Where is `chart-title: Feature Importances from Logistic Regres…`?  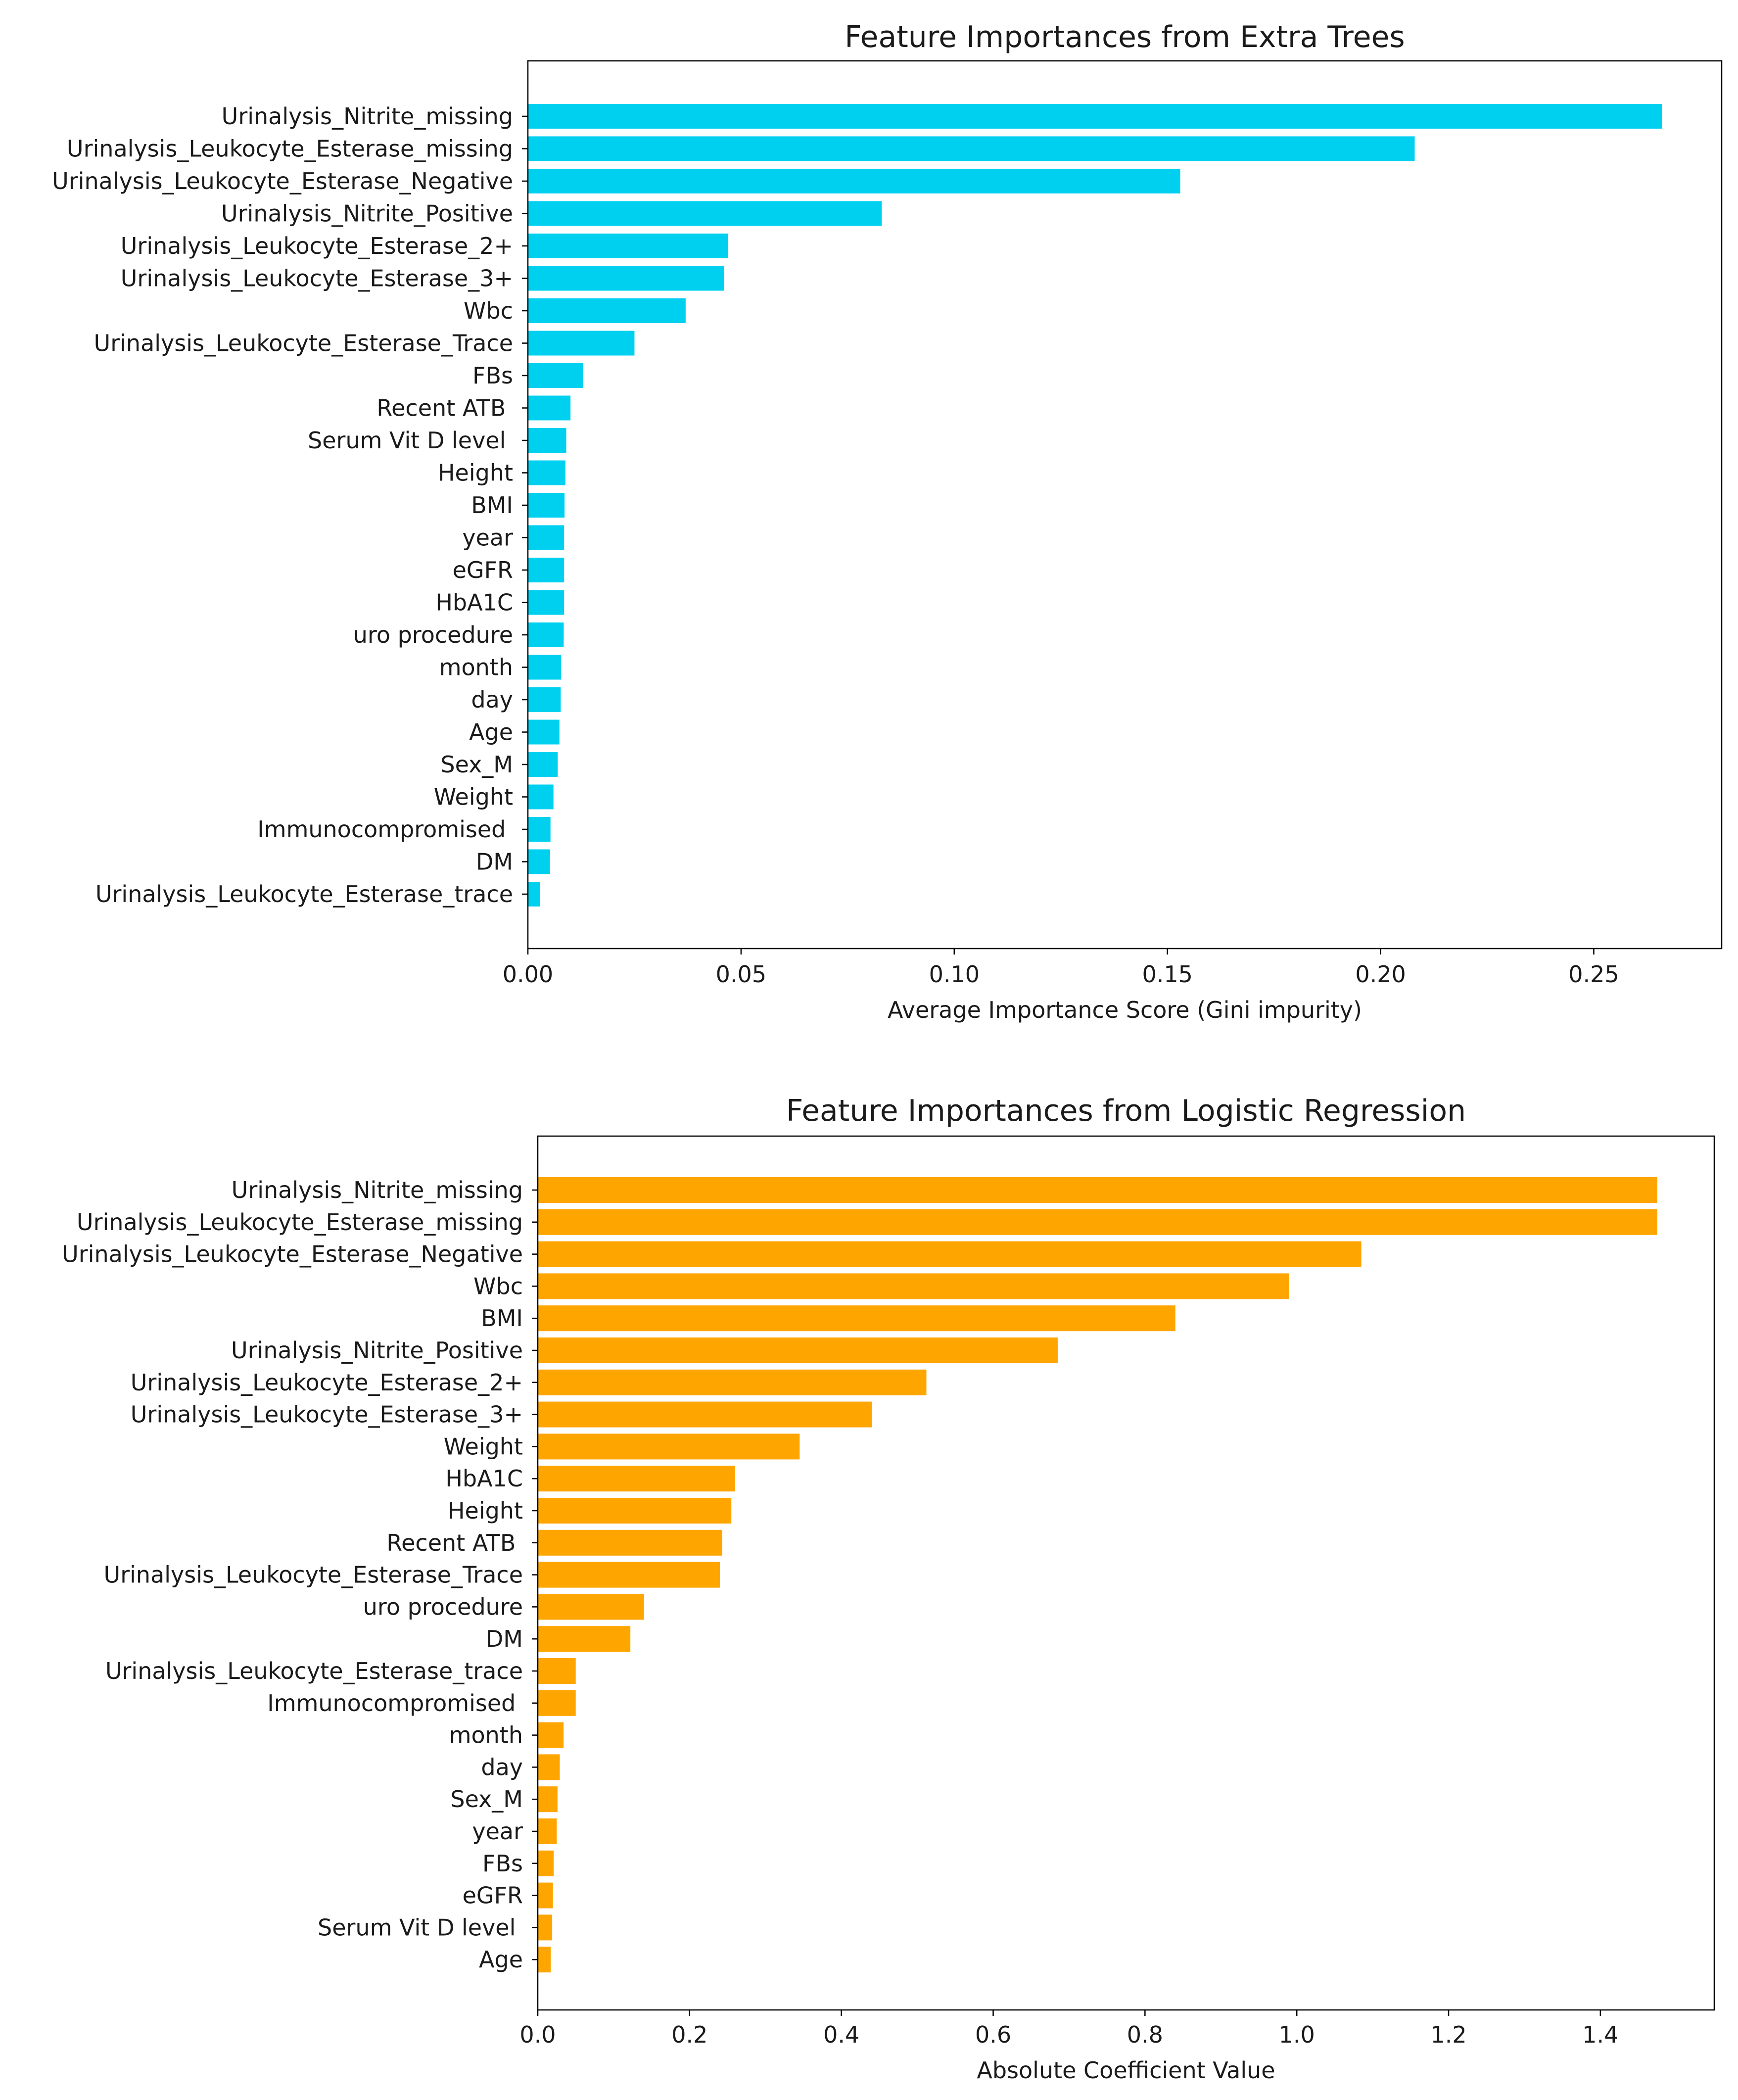
chart-title: Feature Importances from Logistic Regres… is located at coordinates (1126, 1111).